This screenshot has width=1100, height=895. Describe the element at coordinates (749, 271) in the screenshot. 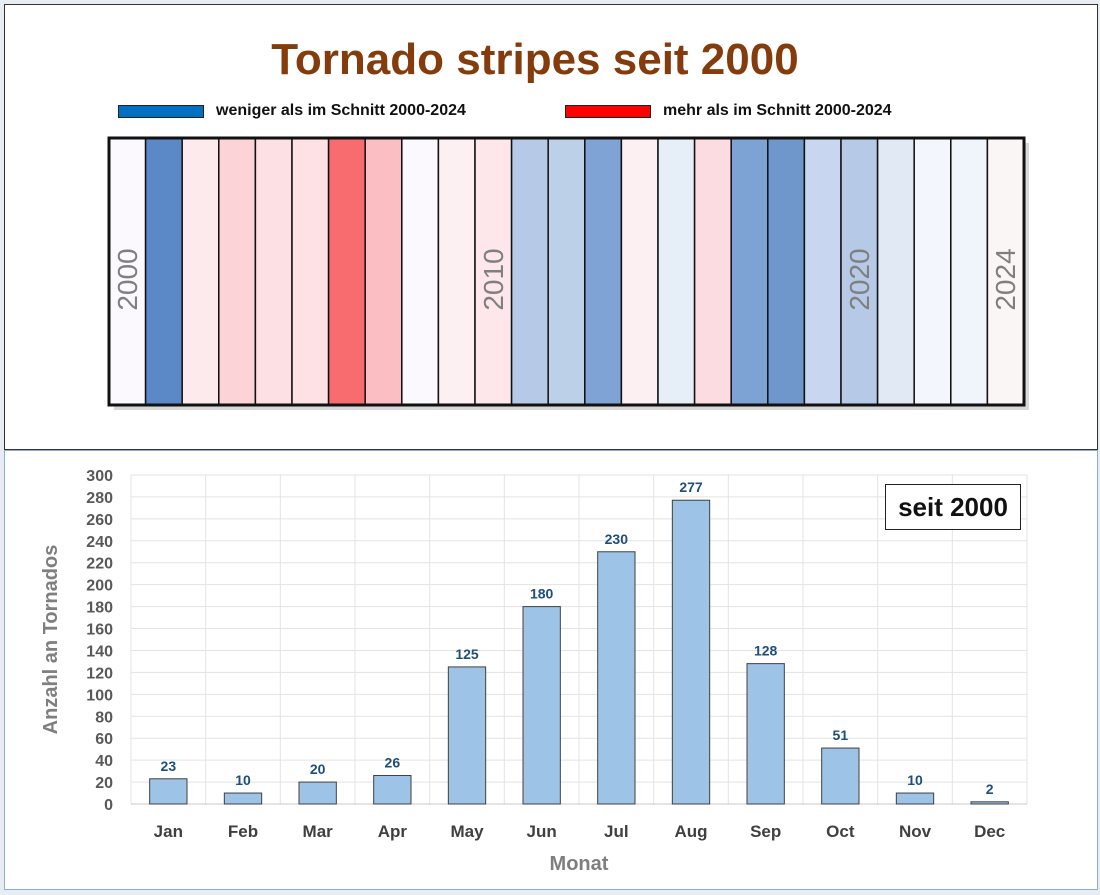

I see `stripe-2017` at that location.